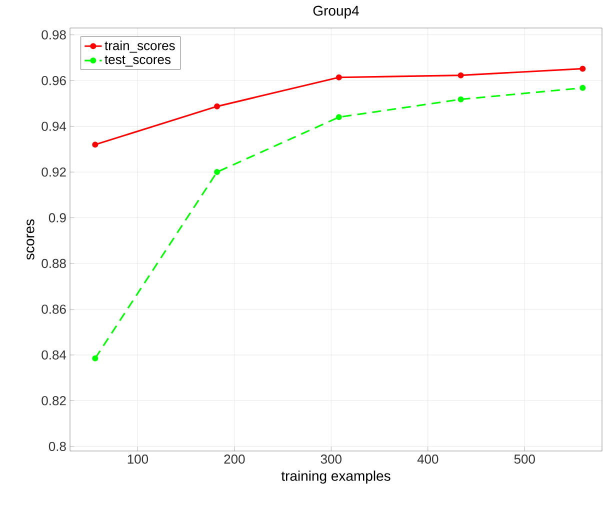 Image resolution: width=603 pixels, height=507 pixels. What do you see at coordinates (54, 126) in the screenshot?
I see `y-tick-label: 0.94` at bounding box center [54, 126].